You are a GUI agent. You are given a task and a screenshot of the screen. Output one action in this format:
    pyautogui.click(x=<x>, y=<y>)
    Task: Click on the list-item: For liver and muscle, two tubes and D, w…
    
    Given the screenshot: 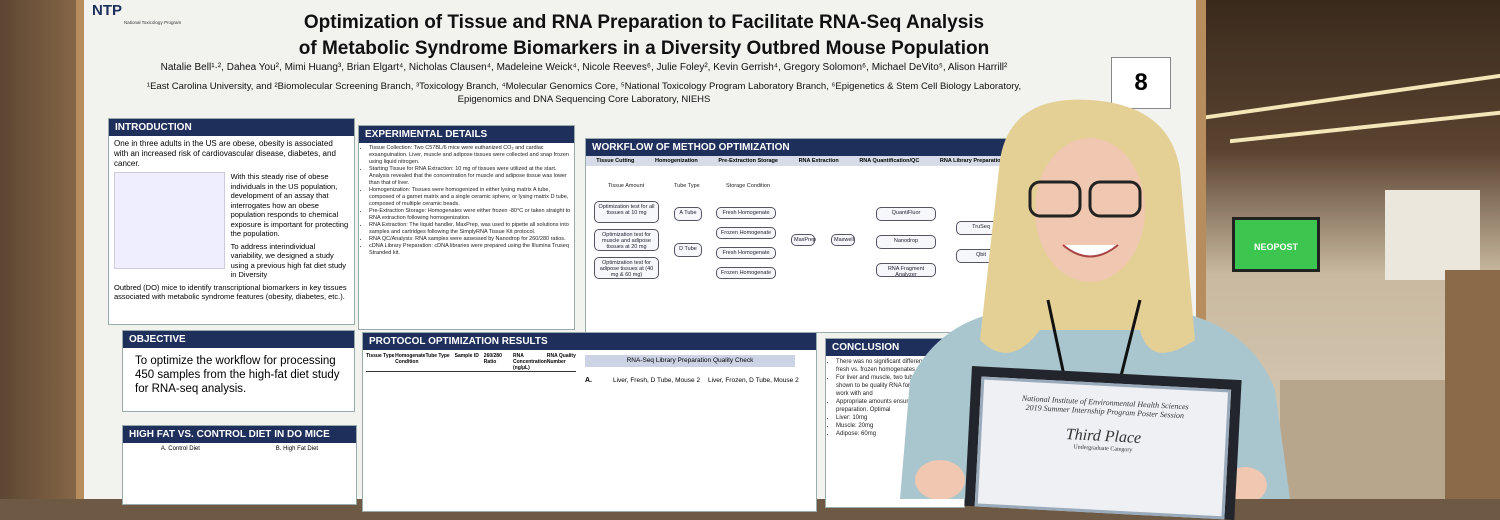 What is the action you would take?
    pyautogui.click(x=900, y=386)
    